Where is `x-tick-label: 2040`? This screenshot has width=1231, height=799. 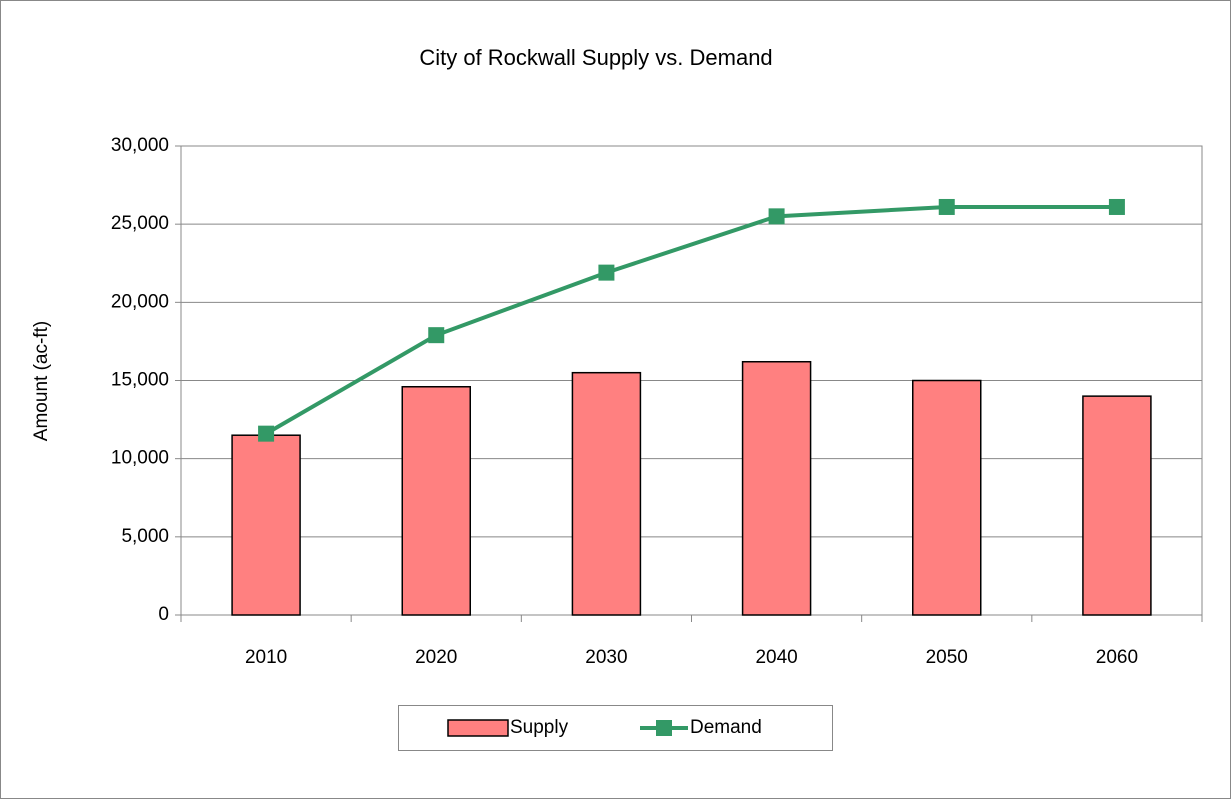
x-tick-label: 2040 is located at coordinates (776, 657).